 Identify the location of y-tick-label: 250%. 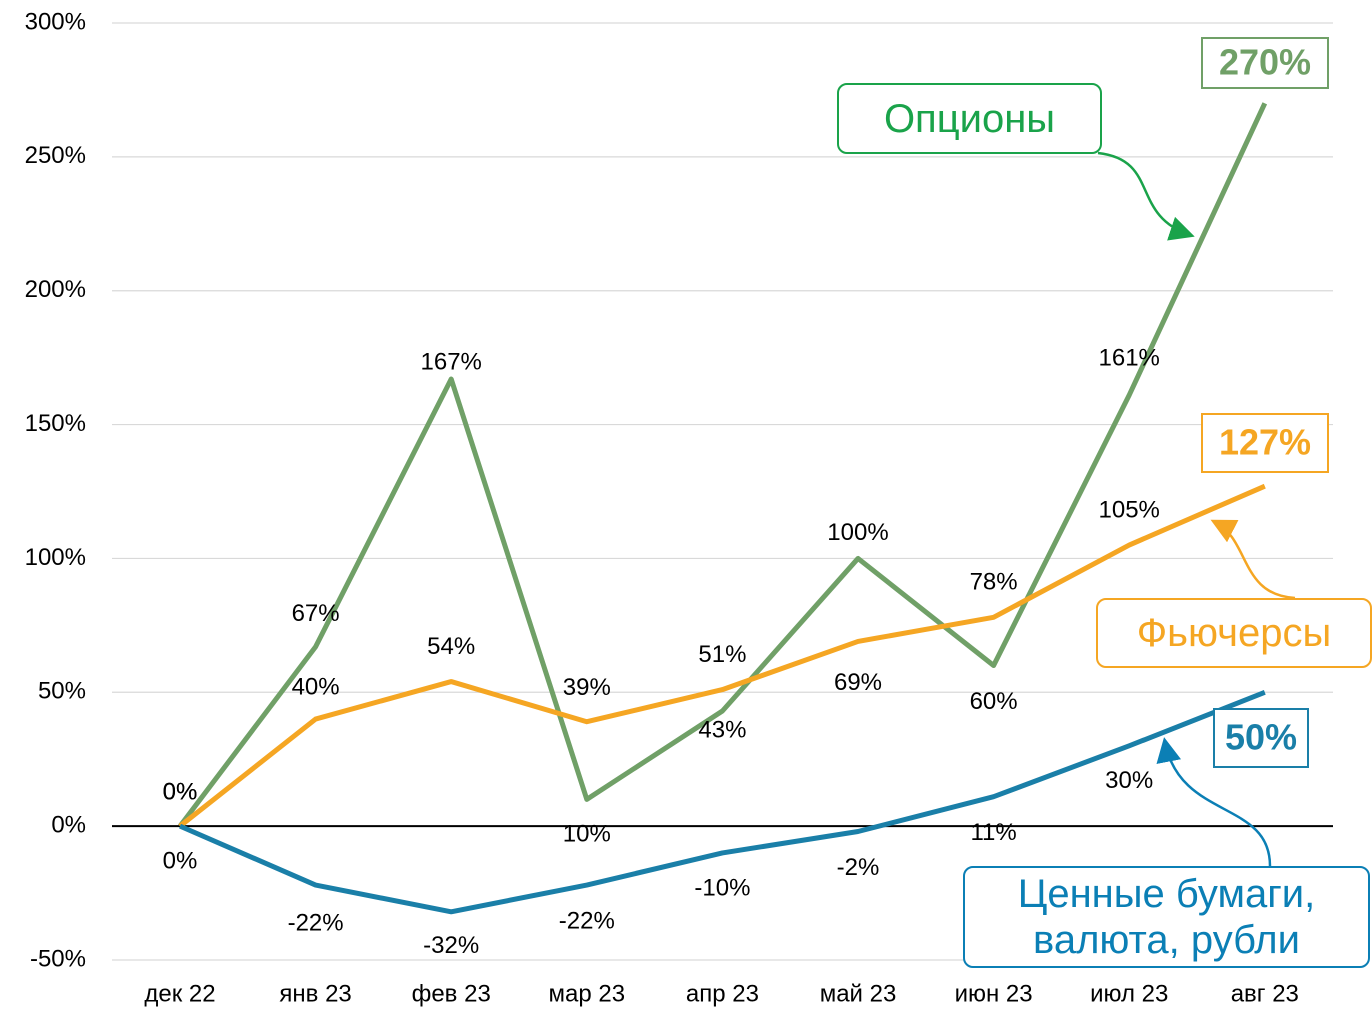
(55, 155).